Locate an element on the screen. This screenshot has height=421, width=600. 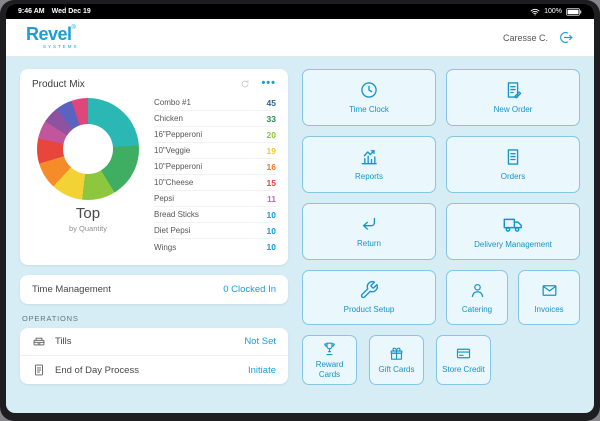
button-label: Gift Cards is located at coordinates (396, 370).